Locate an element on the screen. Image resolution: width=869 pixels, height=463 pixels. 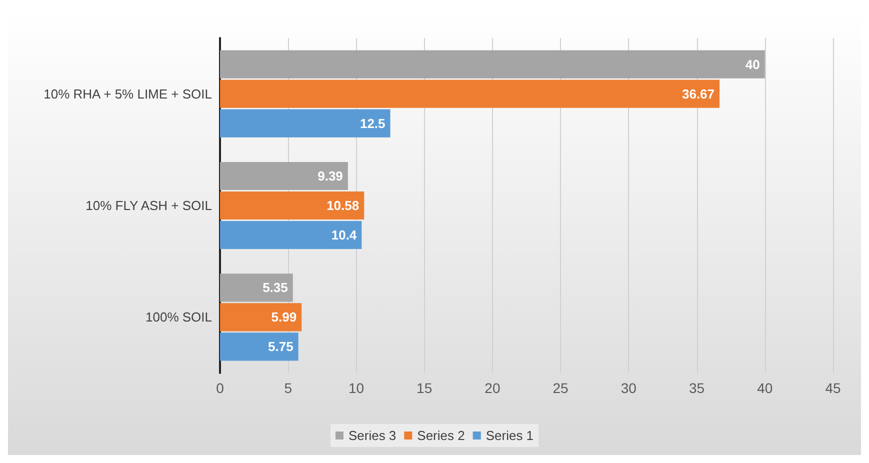
x-tick-label: 35 is located at coordinates (696, 388).